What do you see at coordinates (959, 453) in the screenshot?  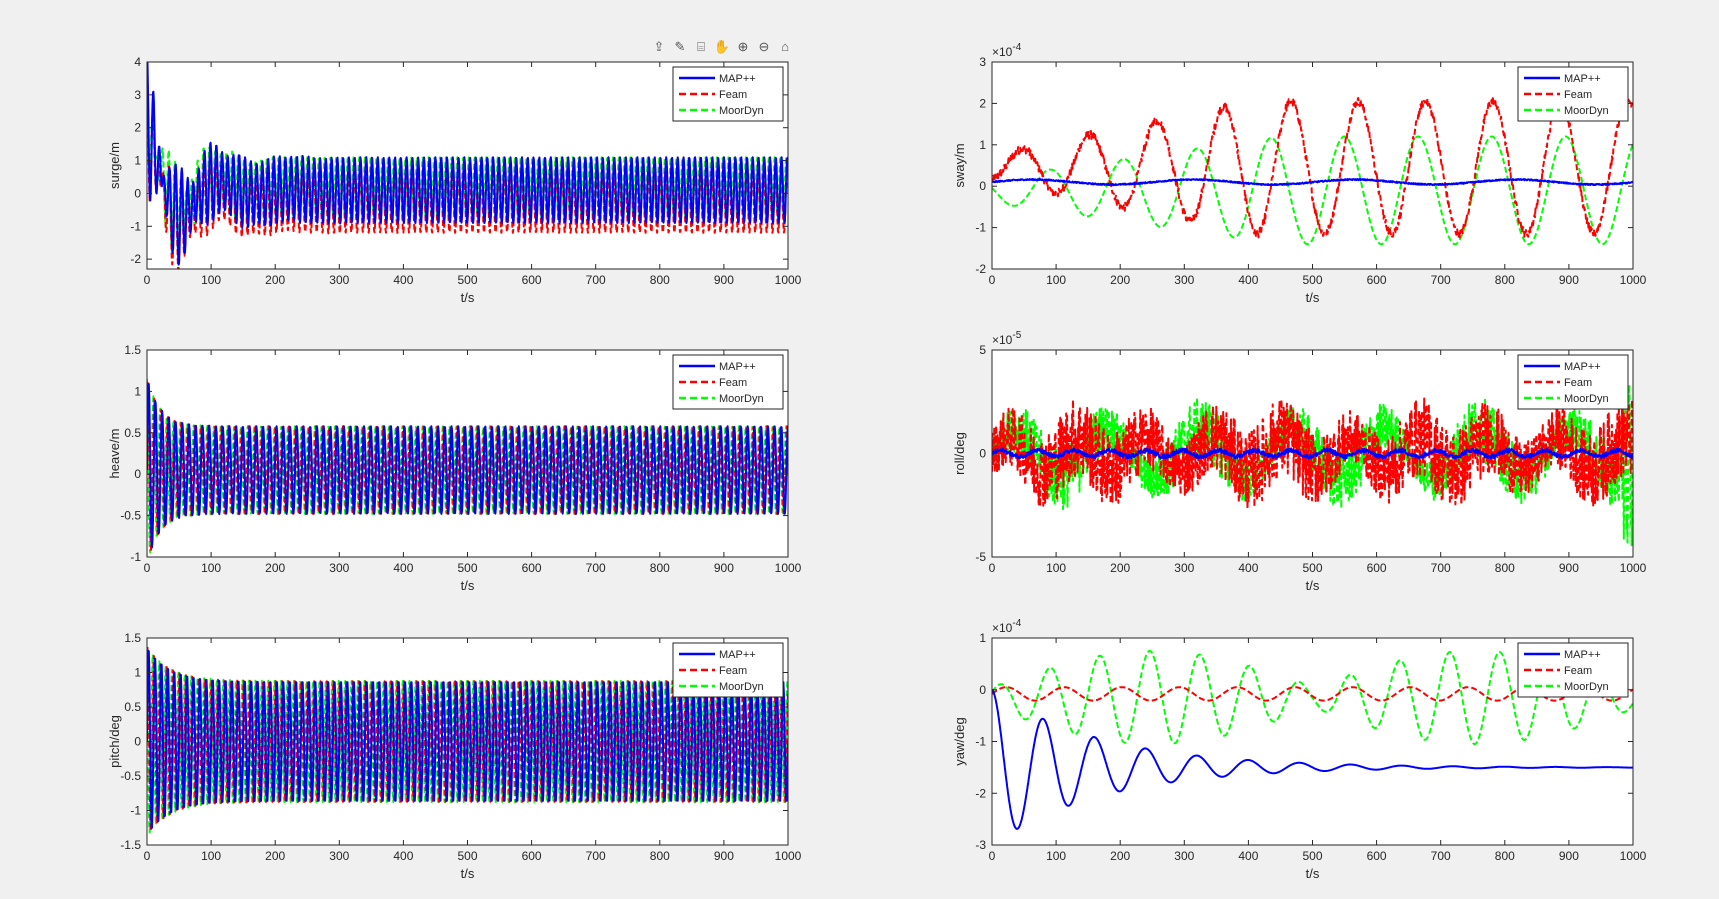 I see `y-axis-label: roll/deg` at bounding box center [959, 453].